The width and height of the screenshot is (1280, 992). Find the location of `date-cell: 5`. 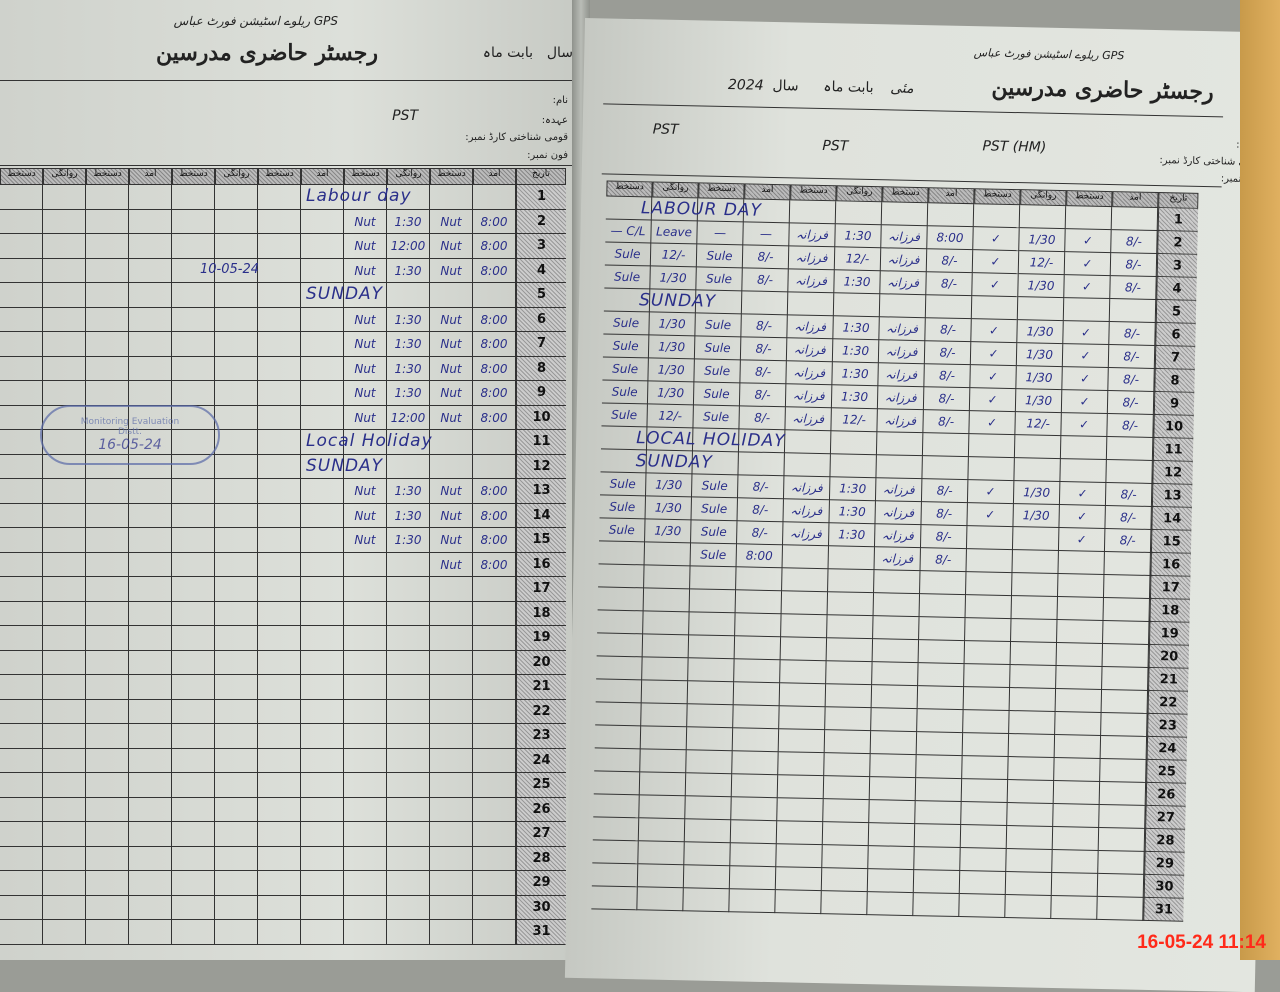

date-cell: 5 is located at coordinates (1176, 312).